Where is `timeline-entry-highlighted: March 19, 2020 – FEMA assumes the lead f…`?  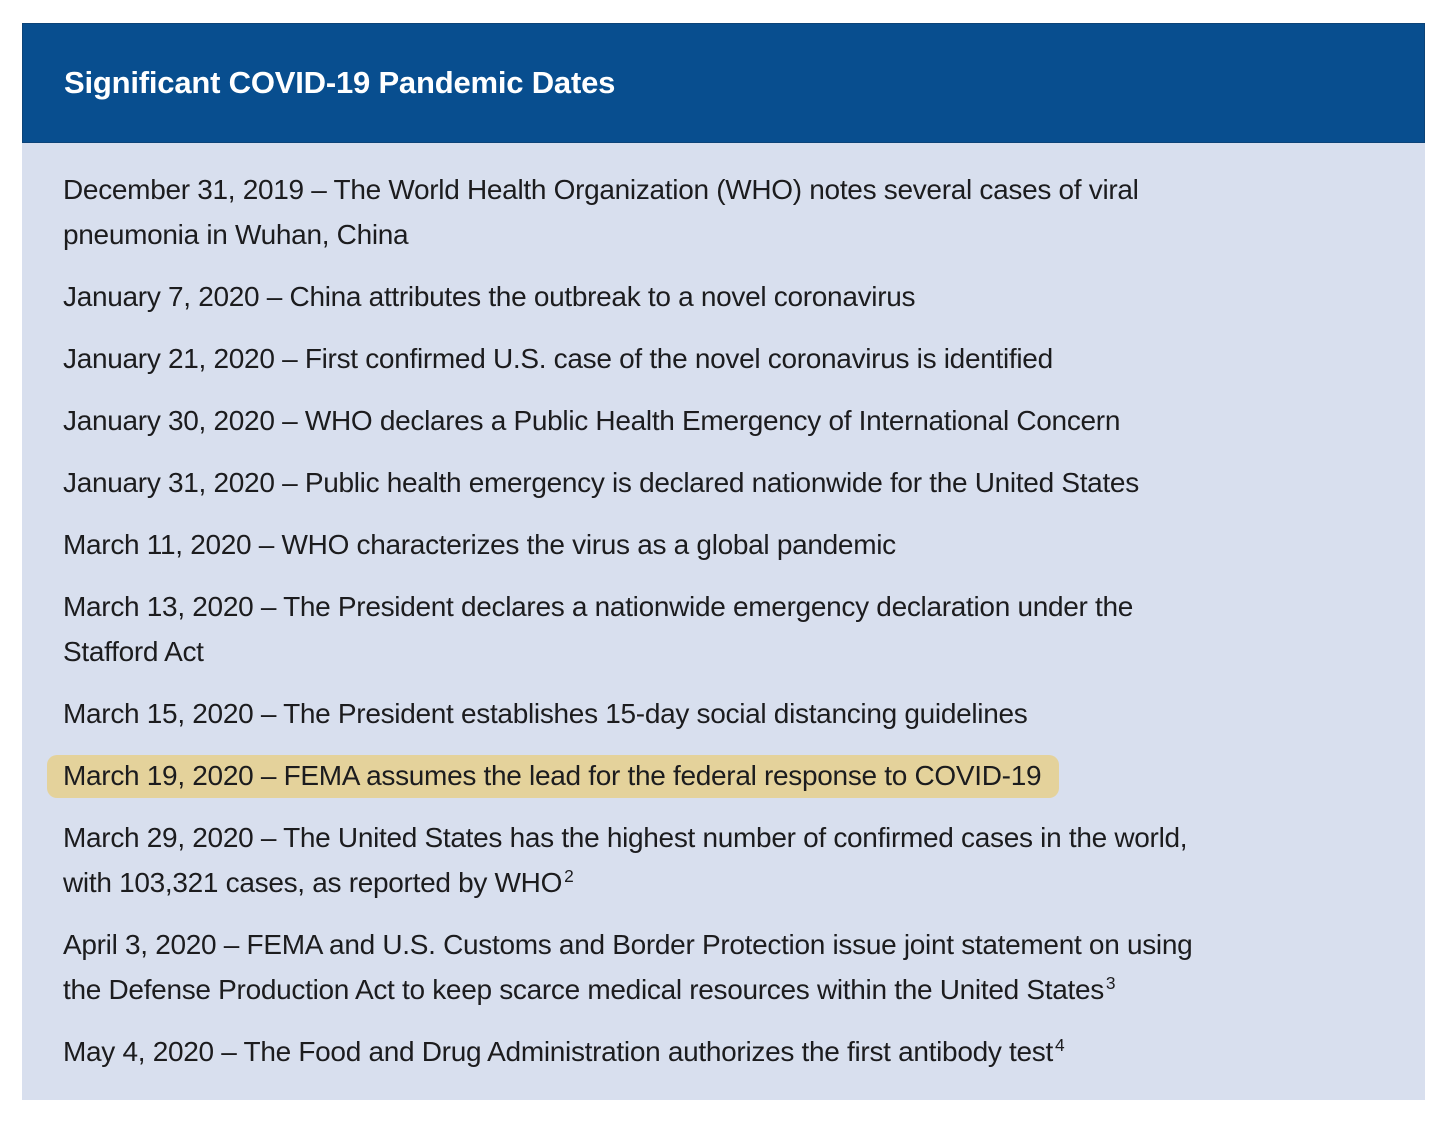
timeline-entry-highlighted: March 19, 2020 – FEMA assumes the lead f… is located at coordinates (713, 775).